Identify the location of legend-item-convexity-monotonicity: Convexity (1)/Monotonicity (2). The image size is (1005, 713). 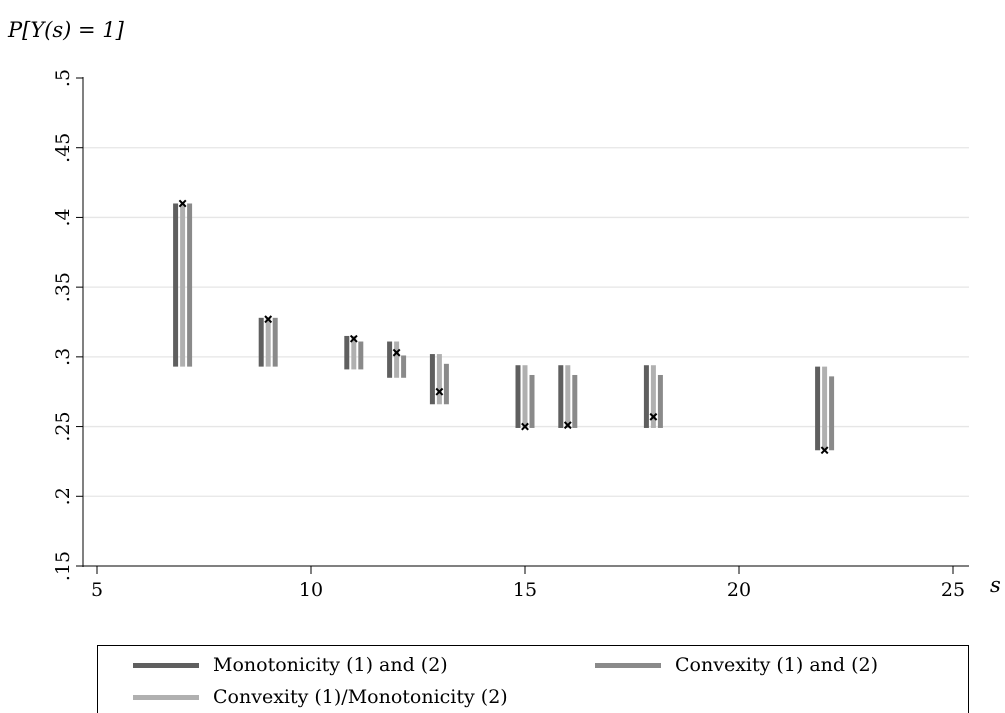
(320, 697).